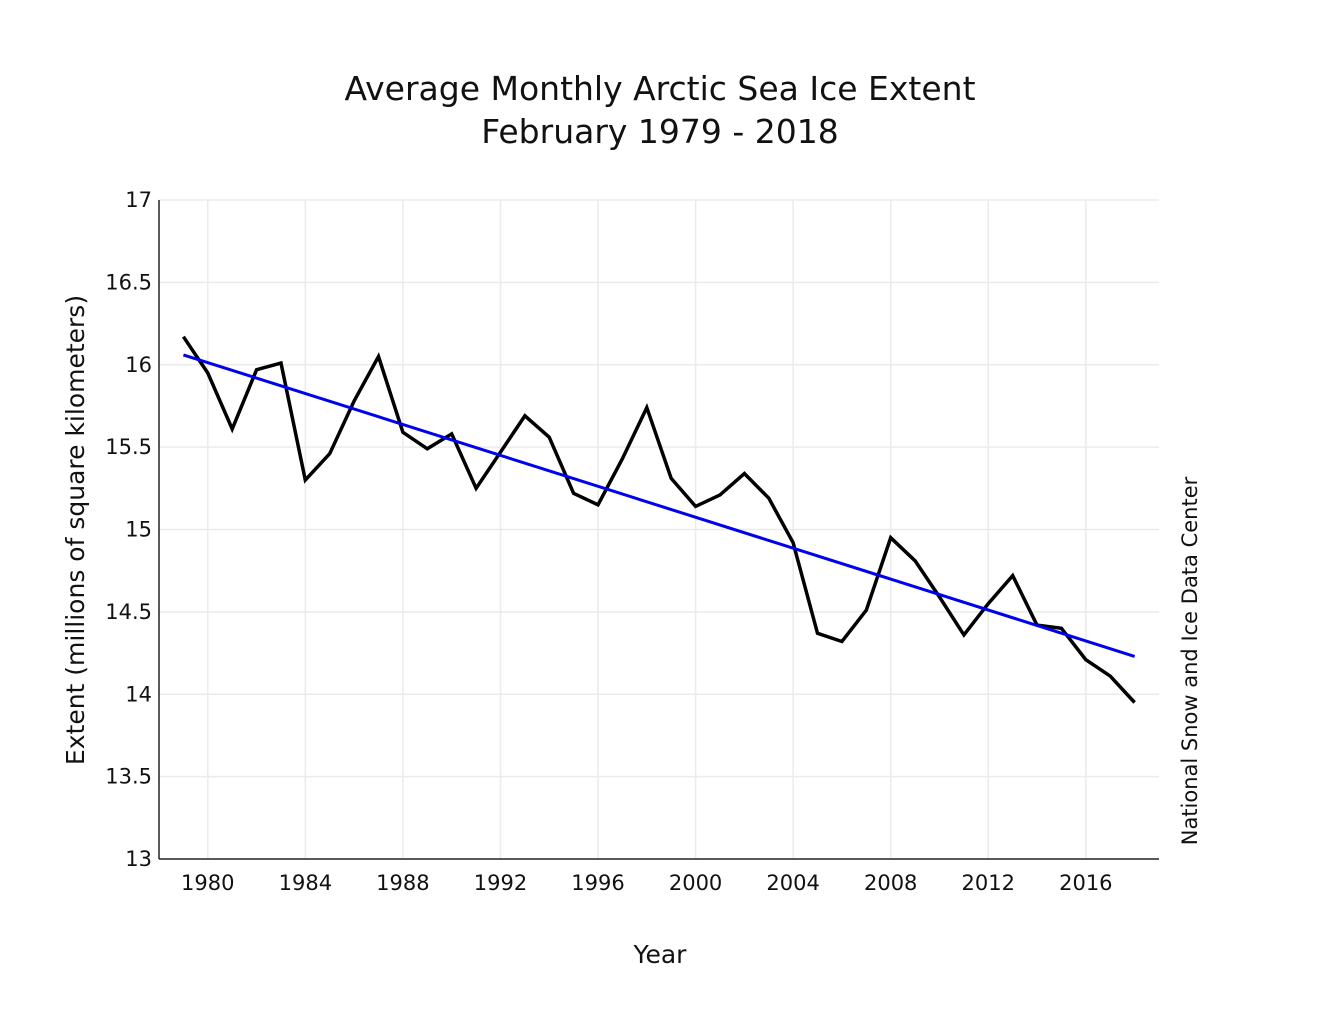 The image size is (1320, 1020). I want to click on chart-title: Average Monthly Arctic Sea Ice Extent, so click(659, 88).